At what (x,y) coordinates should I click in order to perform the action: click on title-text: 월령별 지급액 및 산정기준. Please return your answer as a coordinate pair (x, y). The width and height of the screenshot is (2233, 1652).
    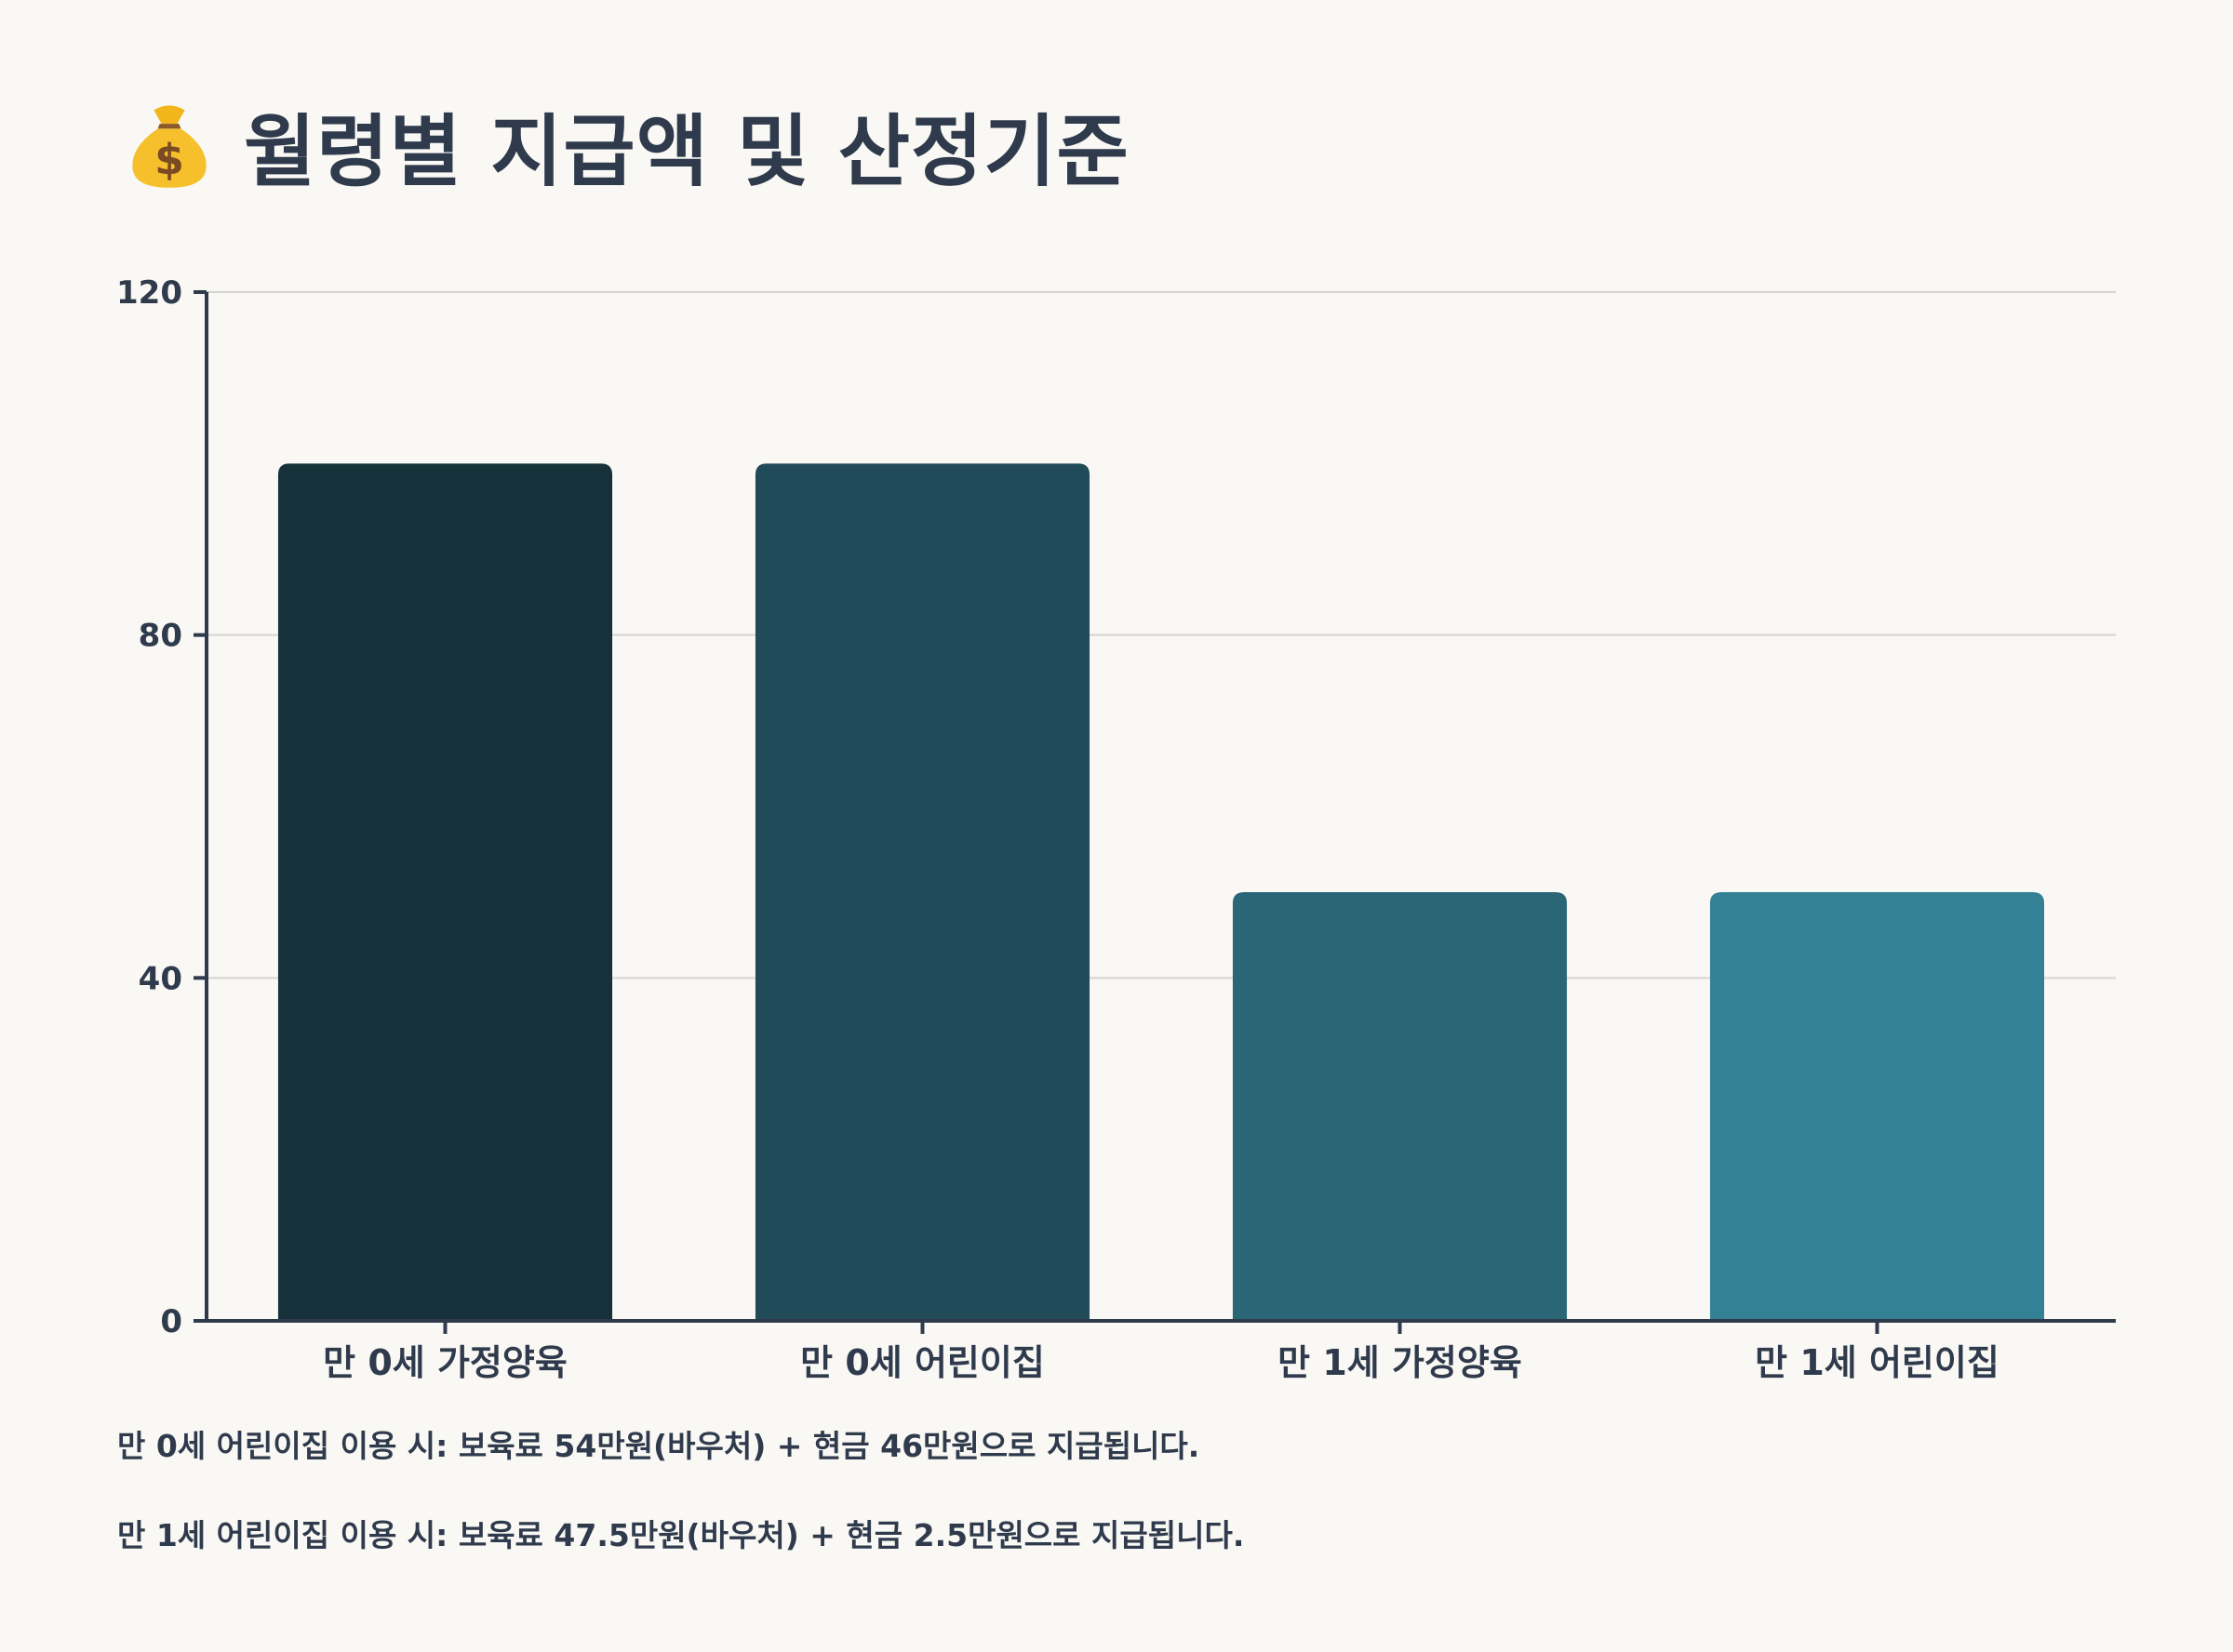
    Looking at the image, I should click on (687, 151).